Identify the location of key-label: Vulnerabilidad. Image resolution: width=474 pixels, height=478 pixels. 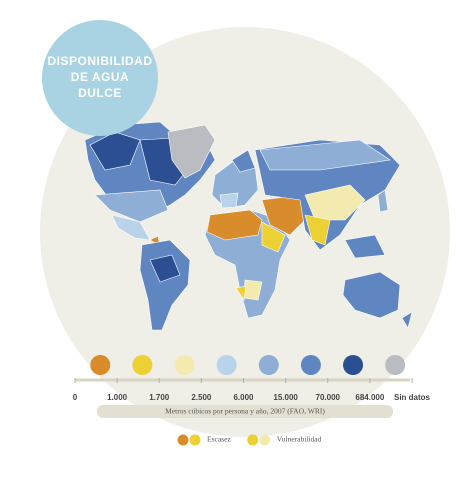
(299, 439).